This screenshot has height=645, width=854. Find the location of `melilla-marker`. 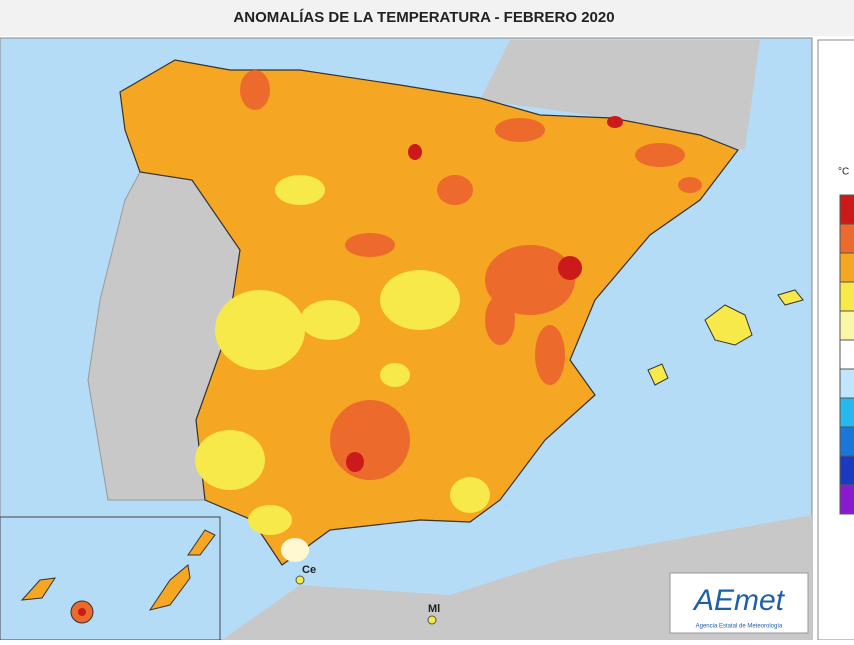

melilla-marker is located at coordinates (432, 620).